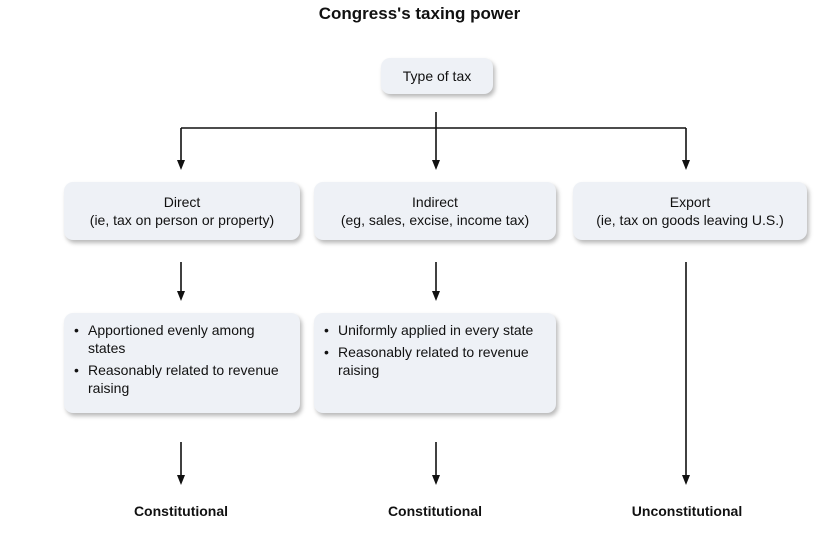 The width and height of the screenshot is (839, 535). I want to click on category-node-direct: Direct (ie, tax on person or property), so click(182, 211).